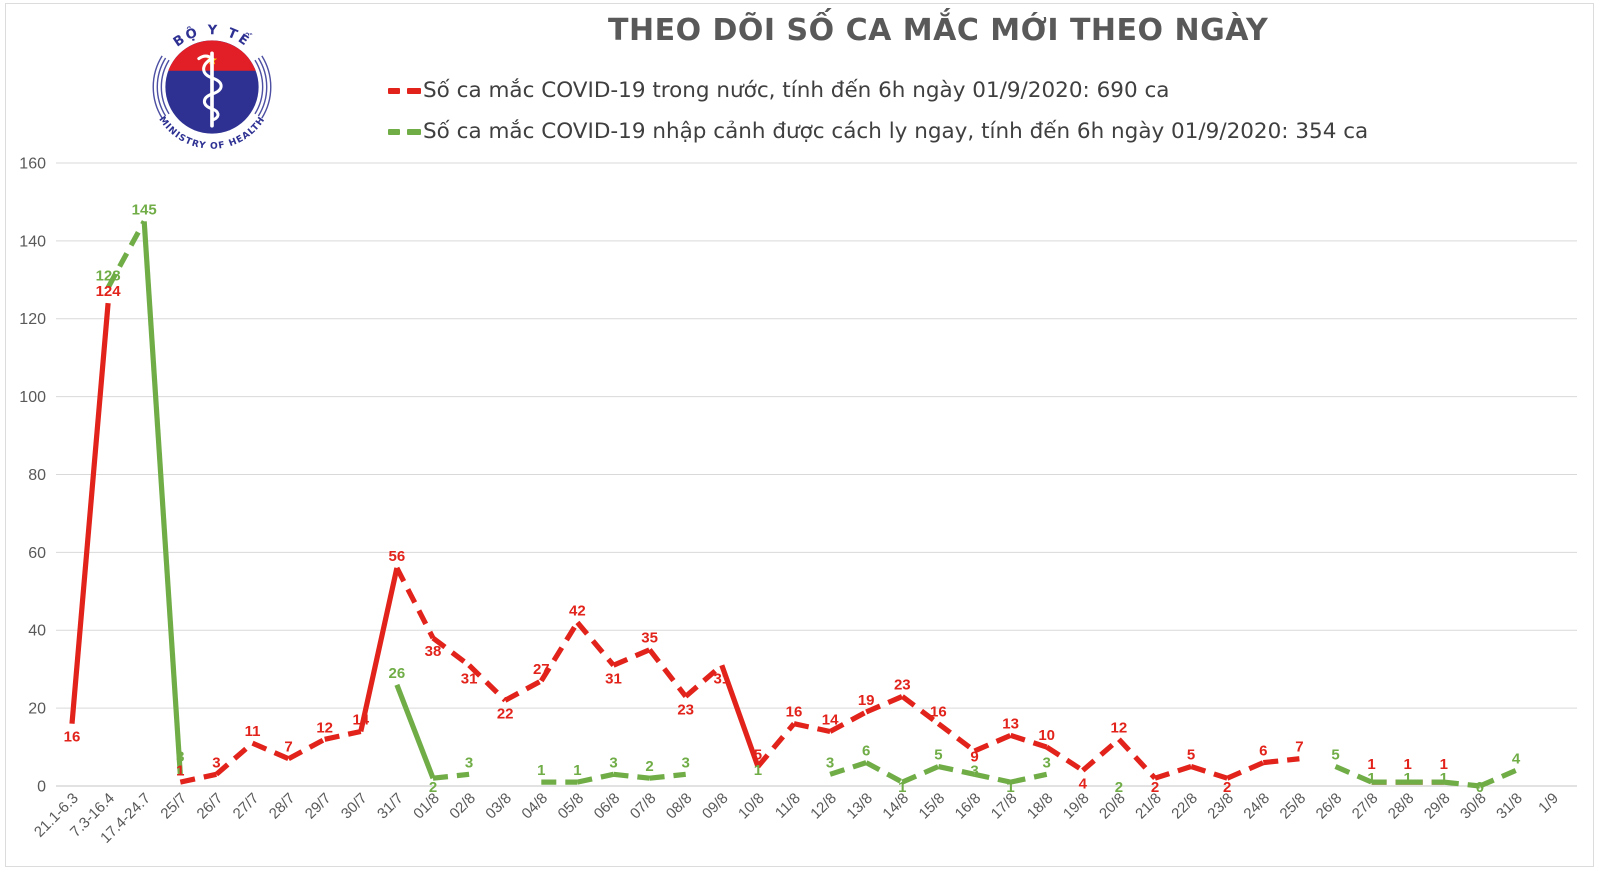 This screenshot has width=1600, height=872. What do you see at coordinates (397, 556) in the screenshot?
I see `data-label: 56` at bounding box center [397, 556].